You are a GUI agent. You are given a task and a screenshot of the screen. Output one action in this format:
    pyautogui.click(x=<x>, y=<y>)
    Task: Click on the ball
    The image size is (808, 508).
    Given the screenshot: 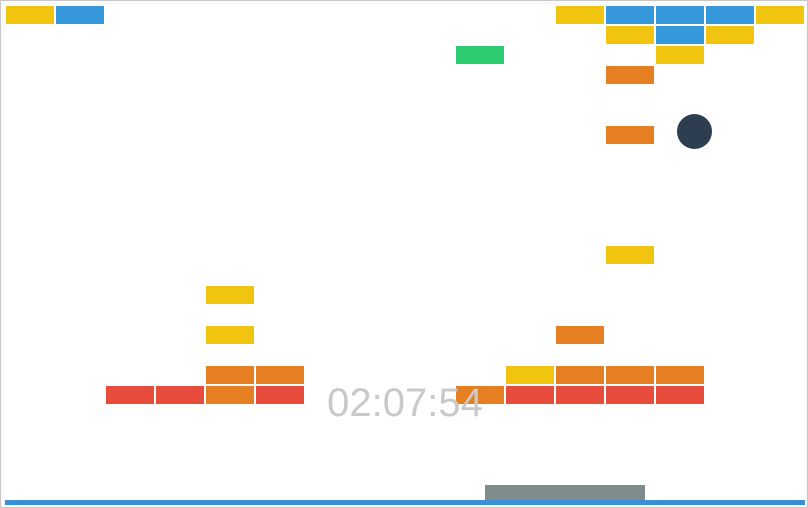 What is the action you would take?
    pyautogui.click(x=694, y=131)
    